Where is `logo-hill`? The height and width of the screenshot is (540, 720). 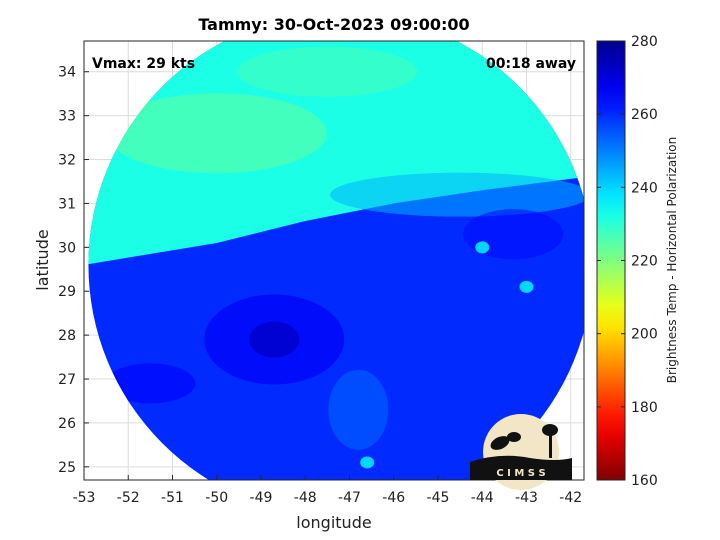 logo-hill is located at coordinates (521, 467).